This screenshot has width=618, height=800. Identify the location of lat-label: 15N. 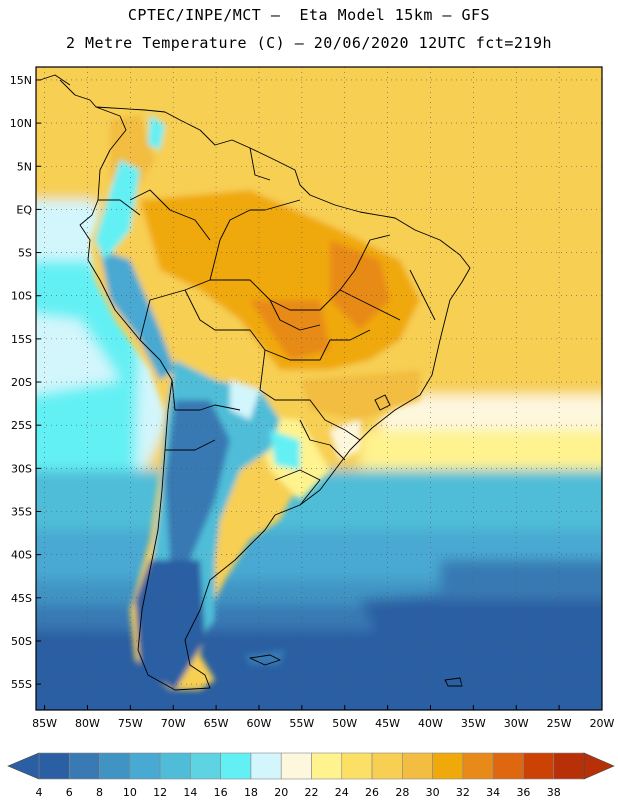
(21, 80).